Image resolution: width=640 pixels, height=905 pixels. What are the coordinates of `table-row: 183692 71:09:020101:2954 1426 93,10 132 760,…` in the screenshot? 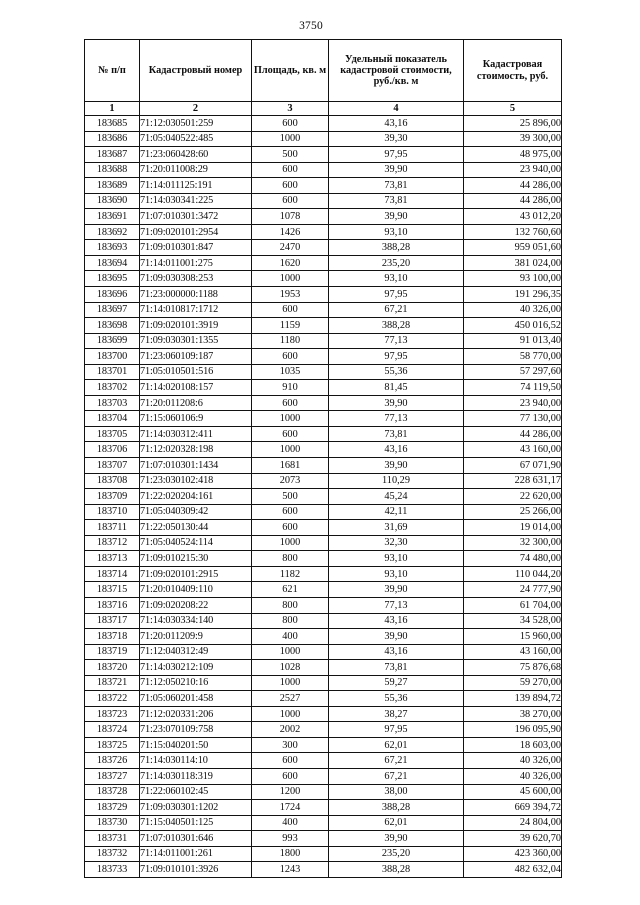 It's located at (323, 232).